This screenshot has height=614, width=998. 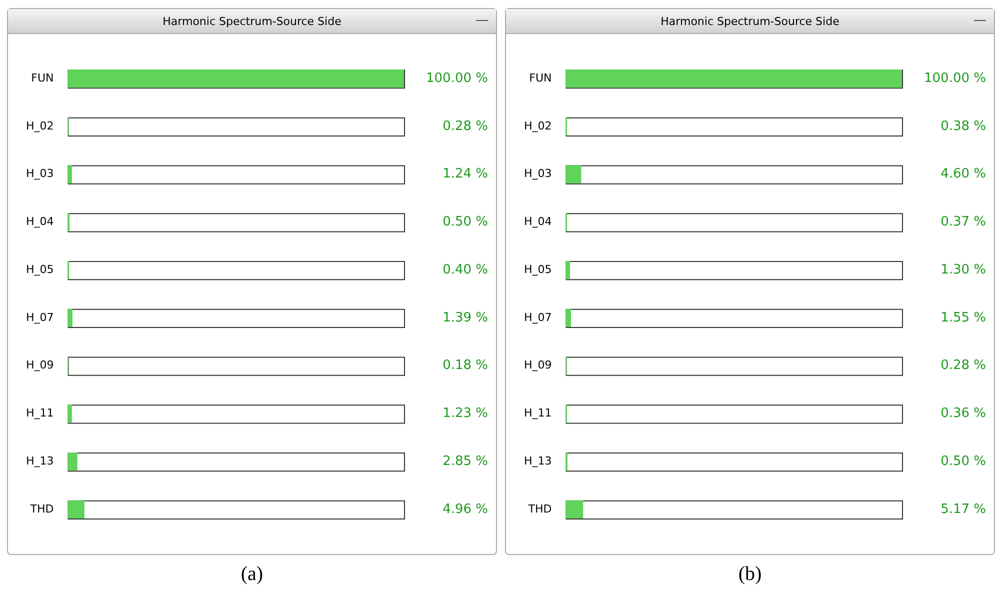 I want to click on data-label: 5.17 %, so click(x=963, y=509).